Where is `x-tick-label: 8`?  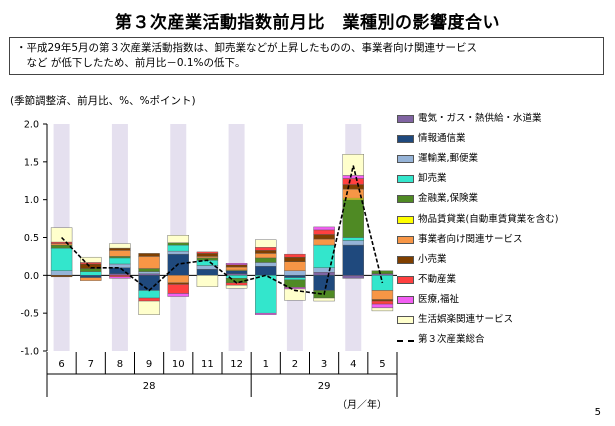
x-tick-label: 8 is located at coordinates (120, 364).